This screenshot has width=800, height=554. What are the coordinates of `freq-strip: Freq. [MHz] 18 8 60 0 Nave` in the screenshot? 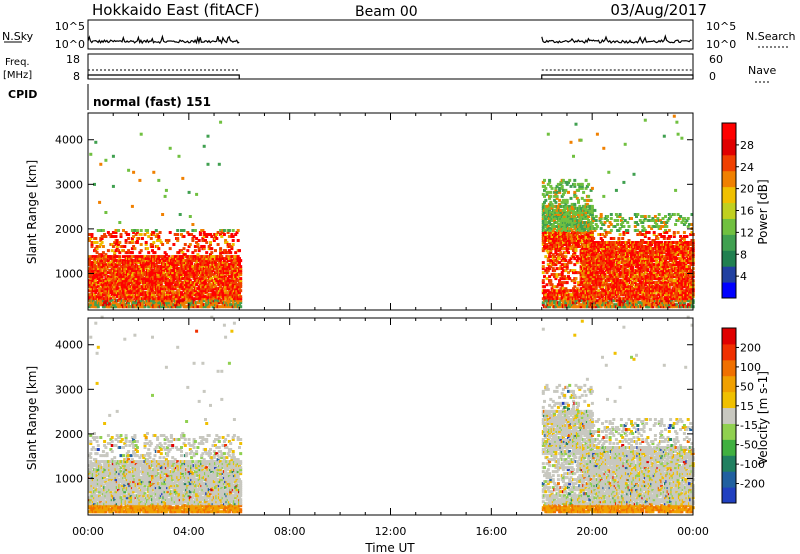 It's located at (389, 68).